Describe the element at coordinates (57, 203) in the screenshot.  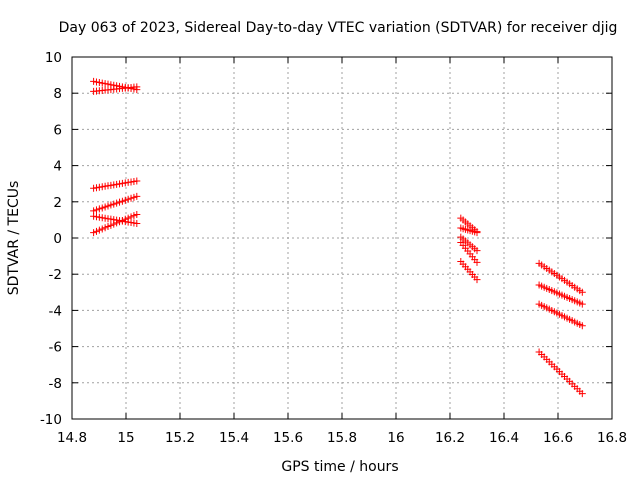
I see `y-tick-label: 2` at that location.